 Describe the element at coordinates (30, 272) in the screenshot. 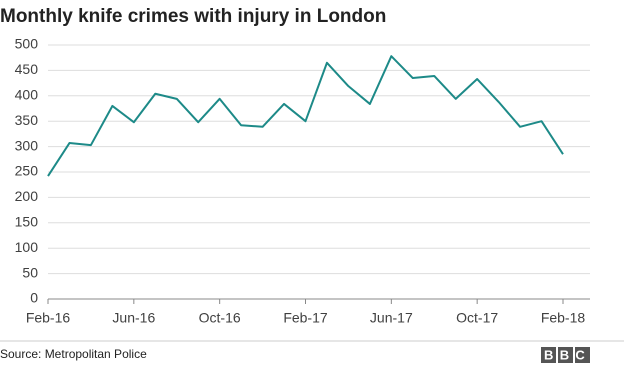

I see `y-tick-label: 50` at that location.